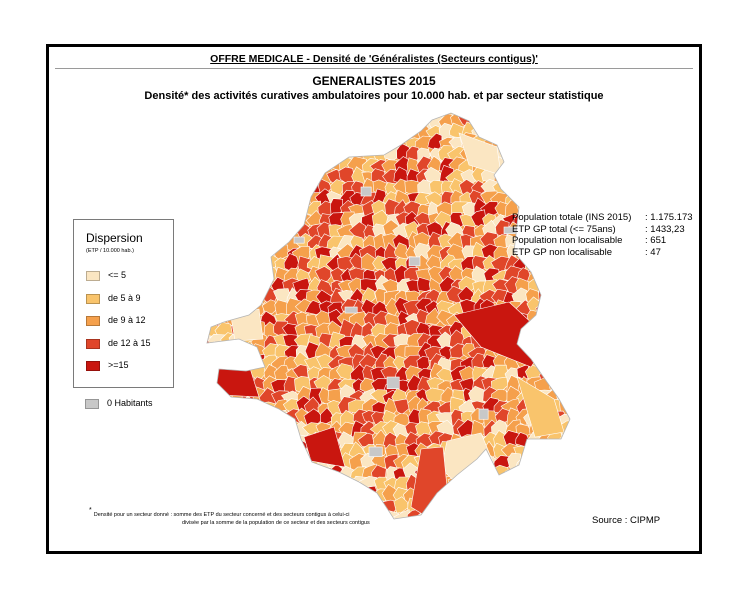  What do you see at coordinates (127, 320) in the screenshot?
I see `legend-label: de 9 à 12` at bounding box center [127, 320].